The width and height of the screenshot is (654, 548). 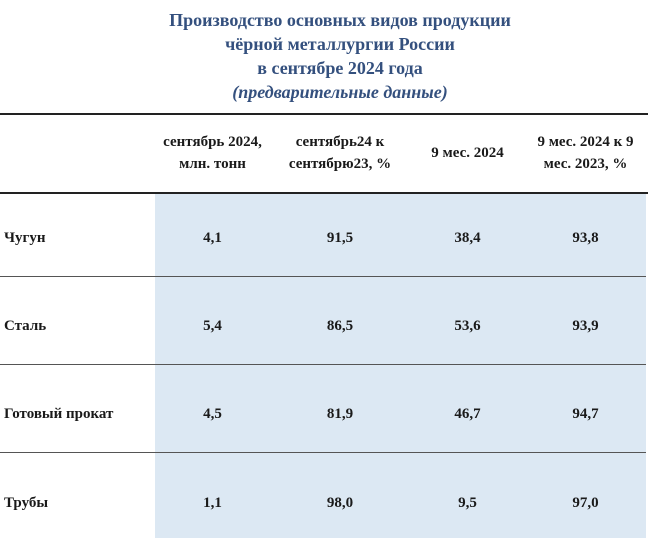 I want to click on title-line: в сентябре 2024 года, so click(x=340, y=68).